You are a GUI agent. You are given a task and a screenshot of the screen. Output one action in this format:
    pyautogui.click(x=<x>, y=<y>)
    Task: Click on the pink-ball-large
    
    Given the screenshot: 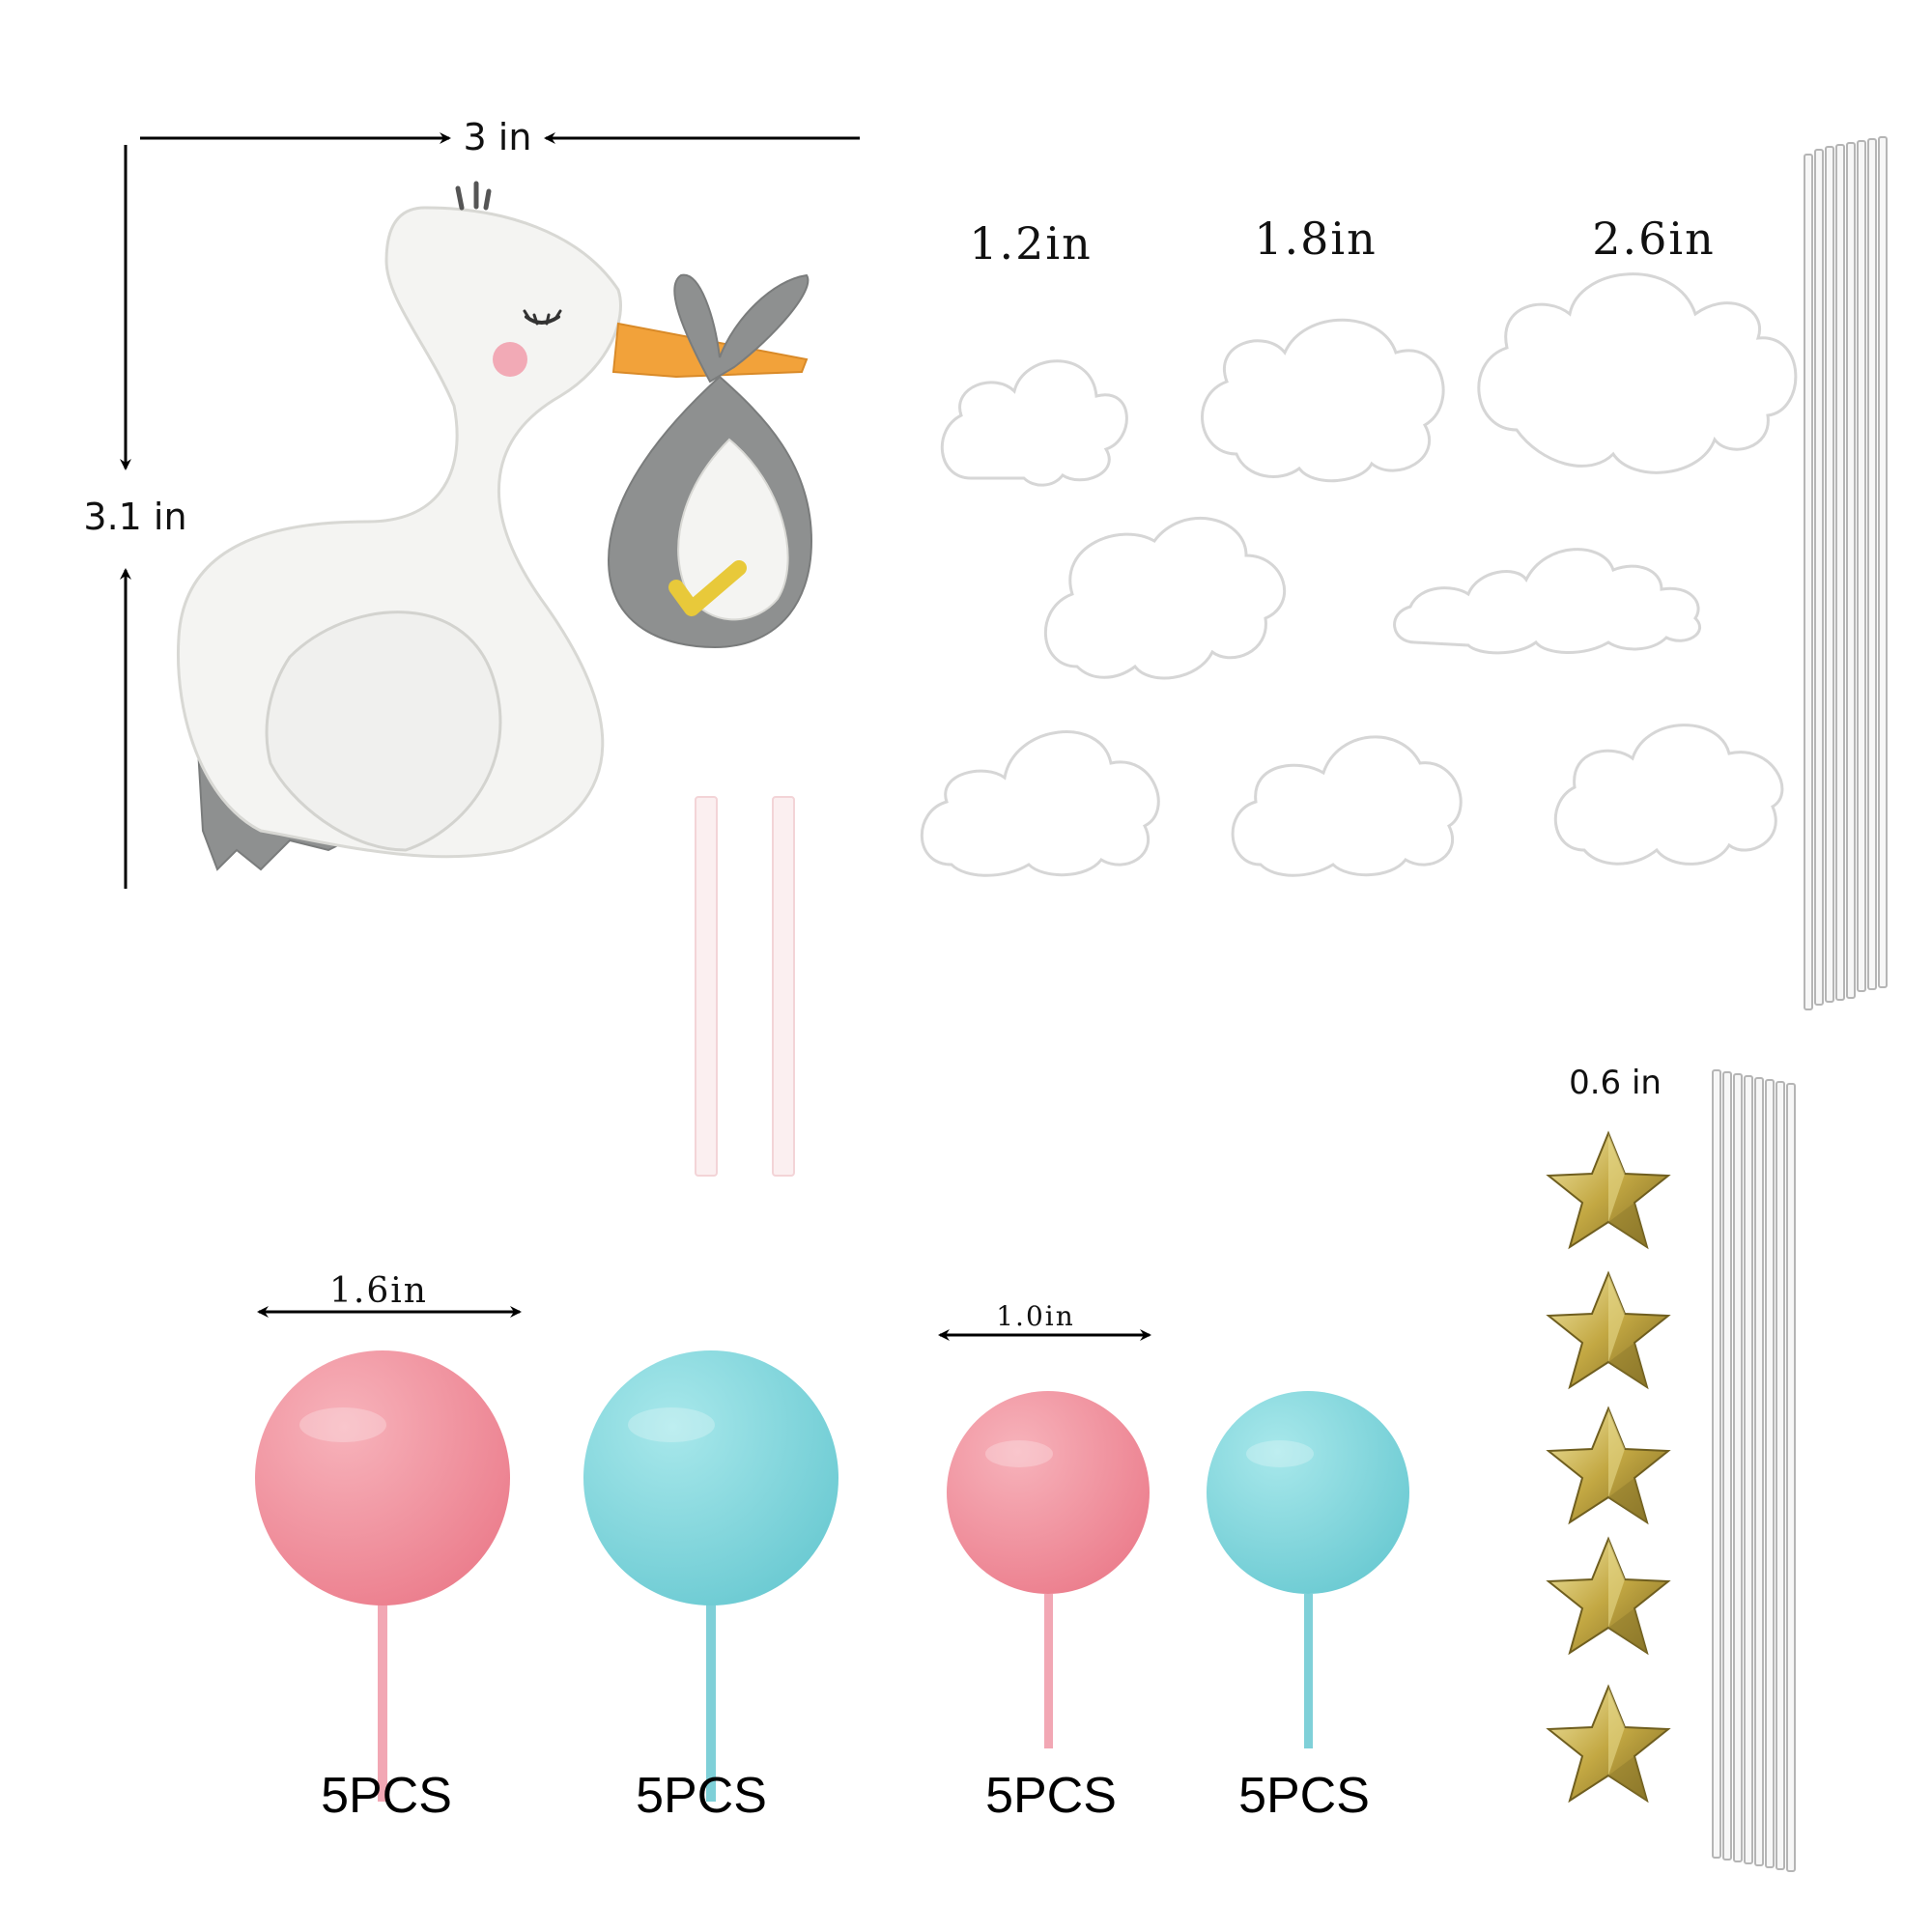 What is the action you would take?
    pyautogui.click(x=382, y=1576)
    